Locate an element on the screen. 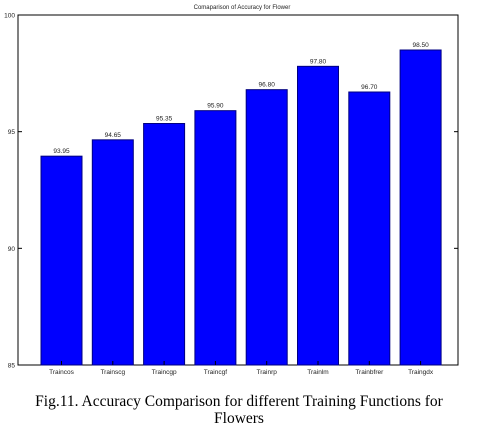 The image size is (478, 427). bar-trainrp is located at coordinates (266, 227).